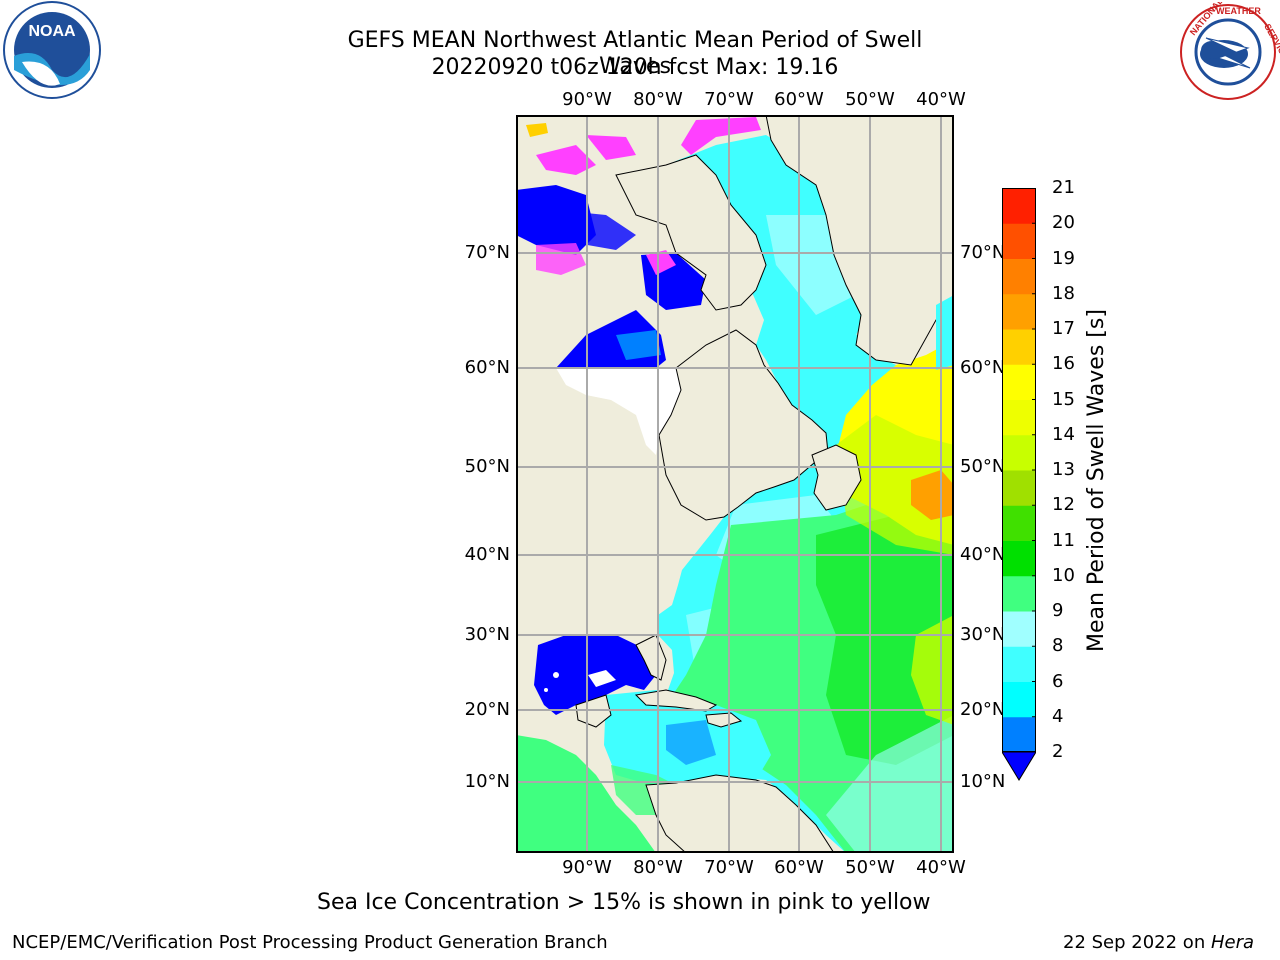 Image resolution: width=1280 pixels, height=960 pixels. Describe the element at coordinates (983, 466) in the screenshot. I see `lat-label-right-50n: 50°N` at that location.